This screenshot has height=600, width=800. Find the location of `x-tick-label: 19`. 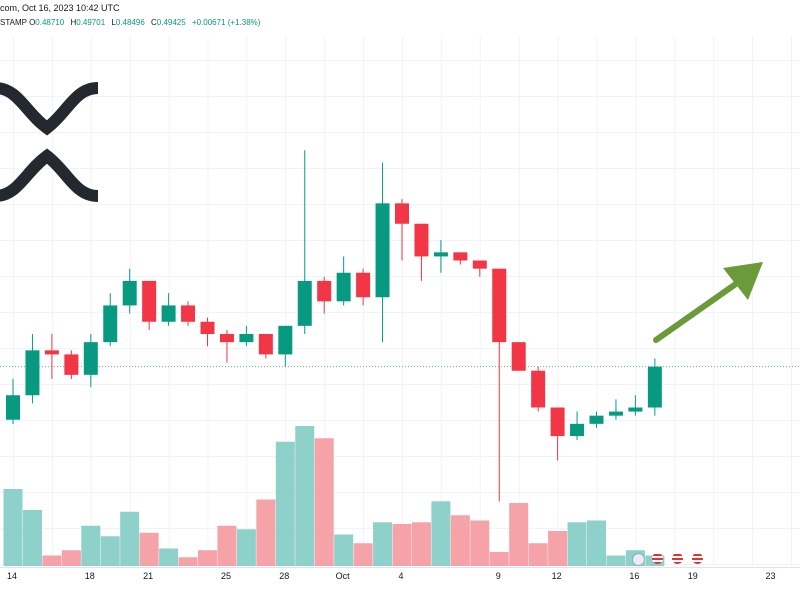

x-tick-label: 19 is located at coordinates (693, 576).